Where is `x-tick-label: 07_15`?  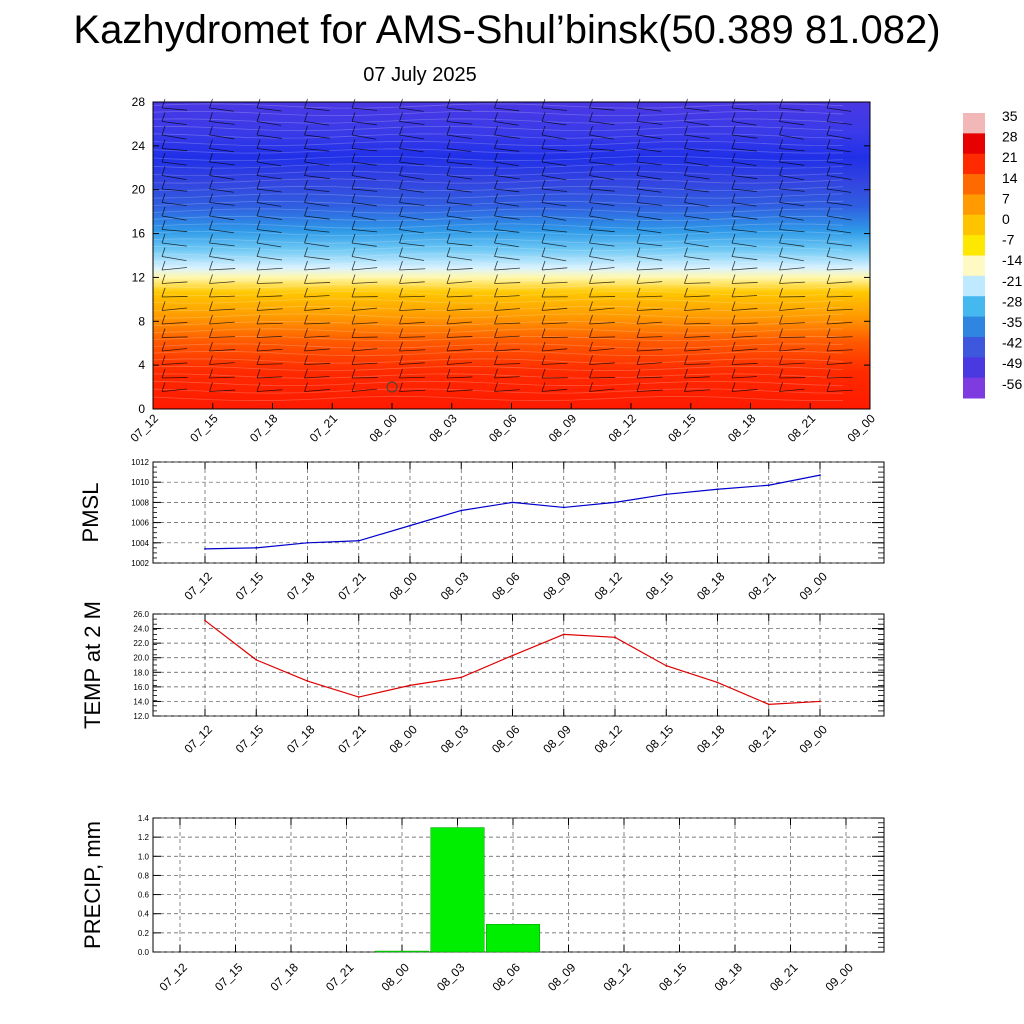
x-tick-label: 07_15 is located at coordinates (250, 739).